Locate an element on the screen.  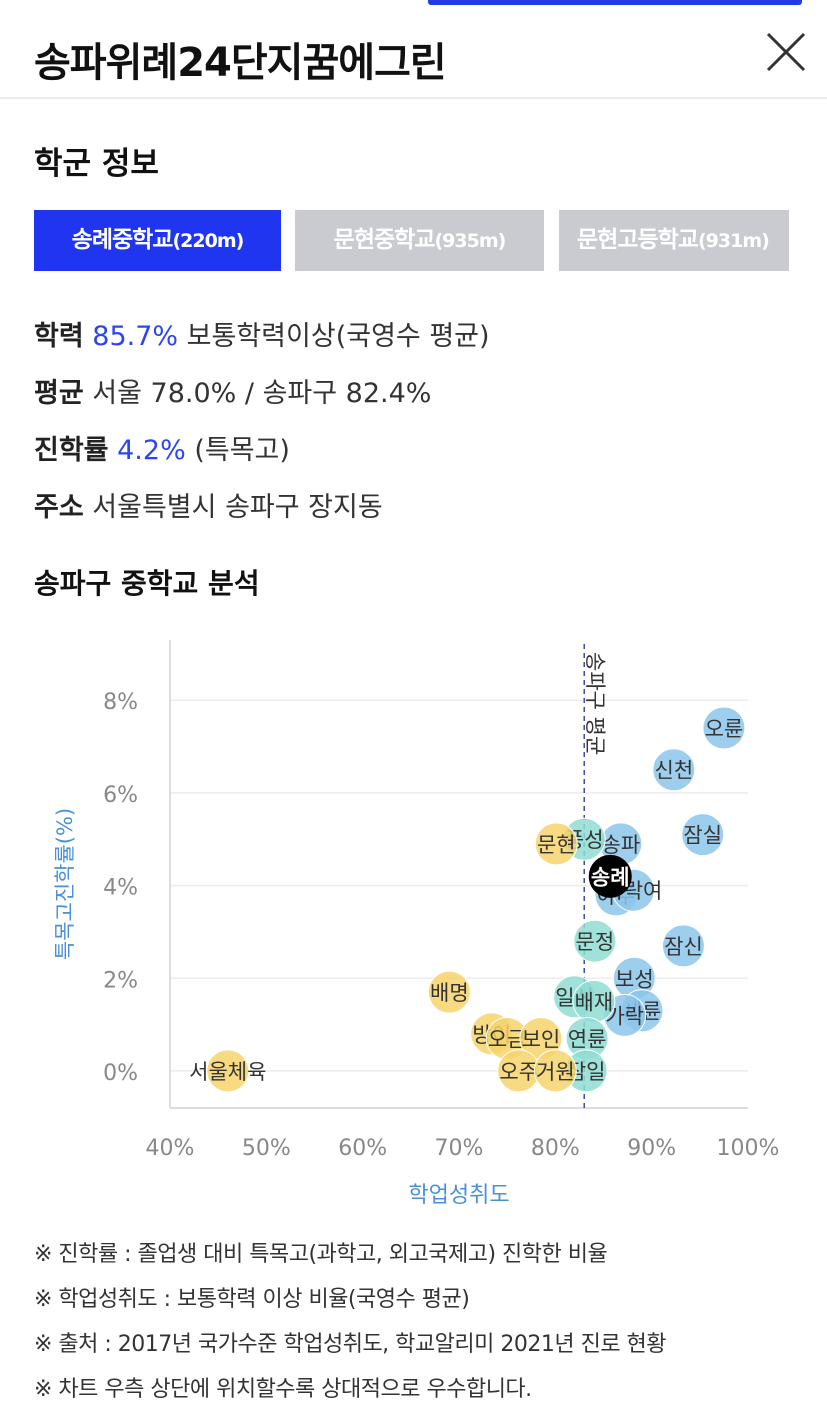
y-tick-label: 4% is located at coordinates (120, 888).